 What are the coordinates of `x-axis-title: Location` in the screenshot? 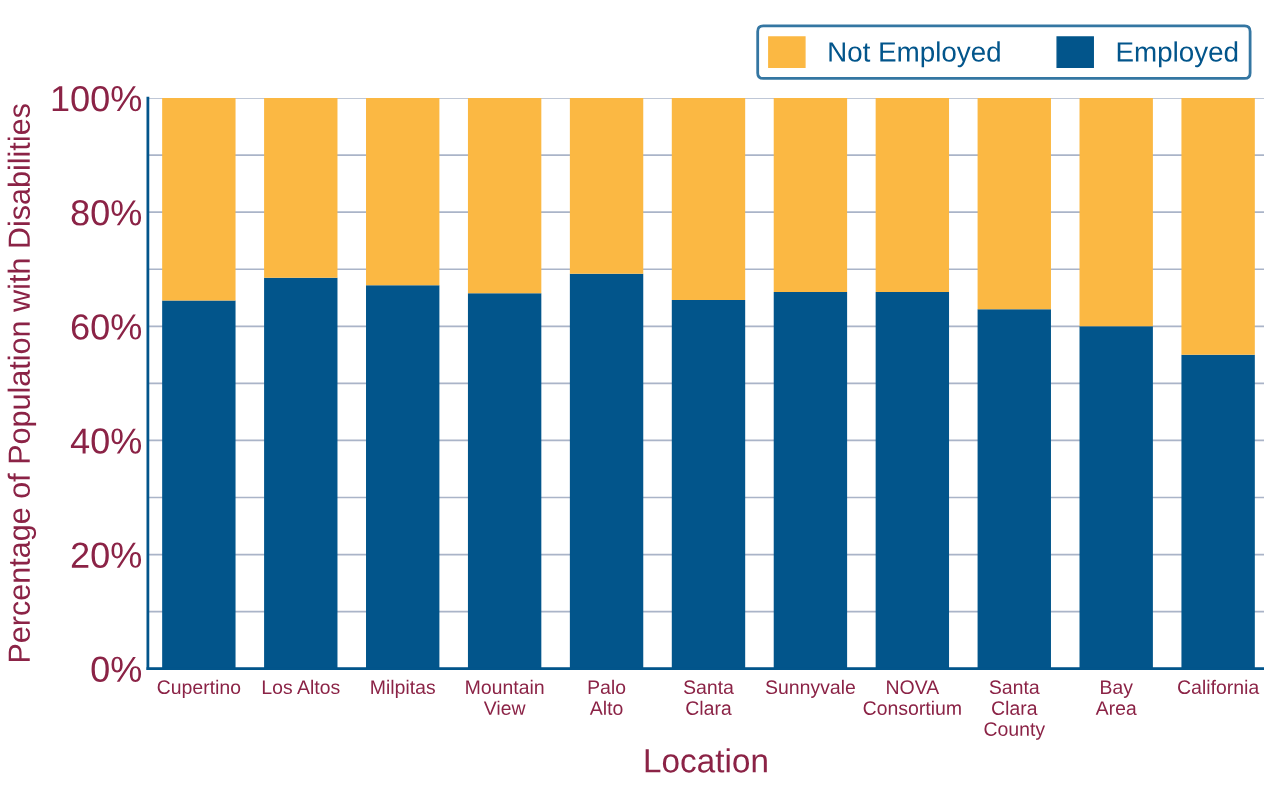 It's located at (706, 760).